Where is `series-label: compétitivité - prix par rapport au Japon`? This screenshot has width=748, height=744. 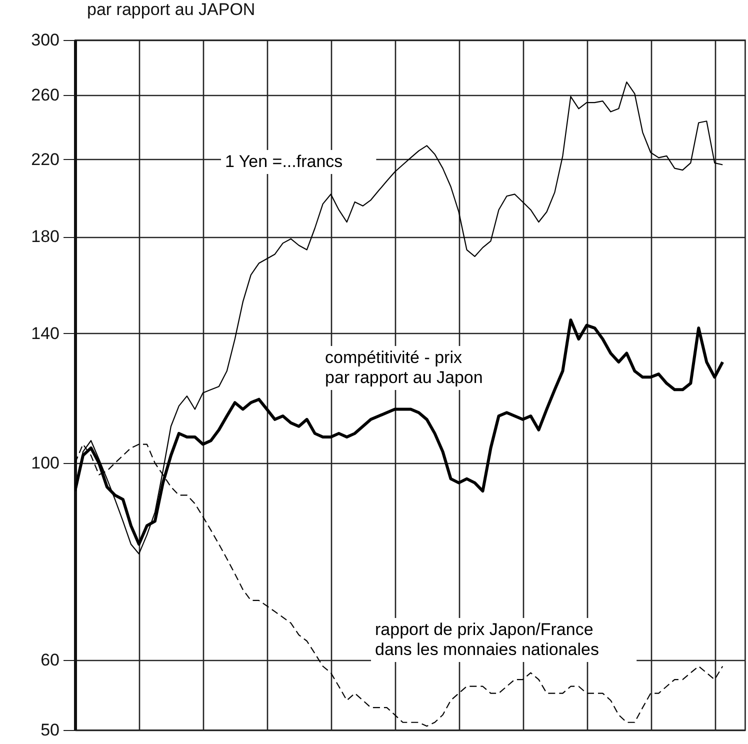 series-label: compétitivité - prix par rapport au Japon is located at coordinates (404, 367).